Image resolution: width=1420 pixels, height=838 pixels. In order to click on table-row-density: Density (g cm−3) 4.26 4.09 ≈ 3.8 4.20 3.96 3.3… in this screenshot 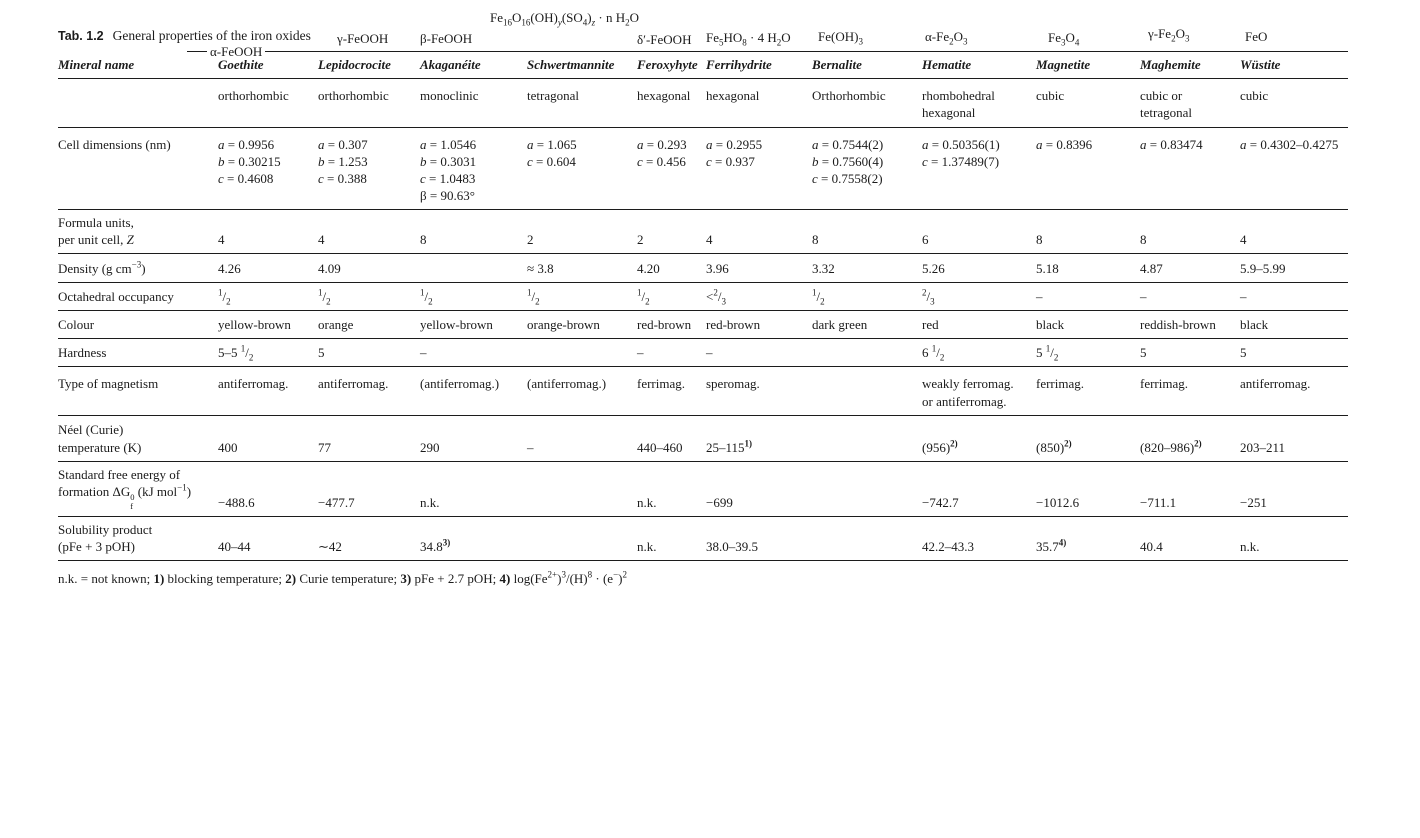, I will do `click(703, 268)`.